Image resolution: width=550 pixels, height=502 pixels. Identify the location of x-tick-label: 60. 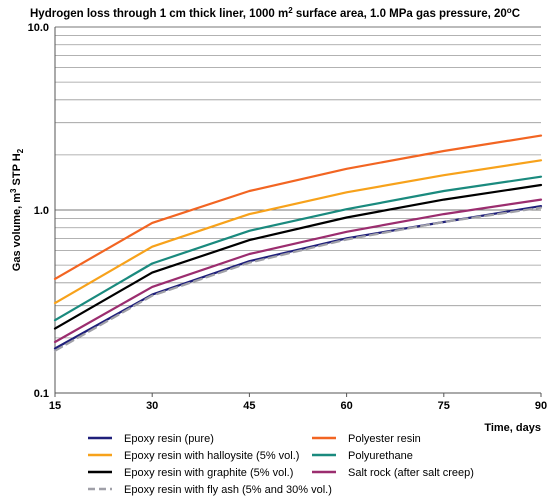
(346, 406).